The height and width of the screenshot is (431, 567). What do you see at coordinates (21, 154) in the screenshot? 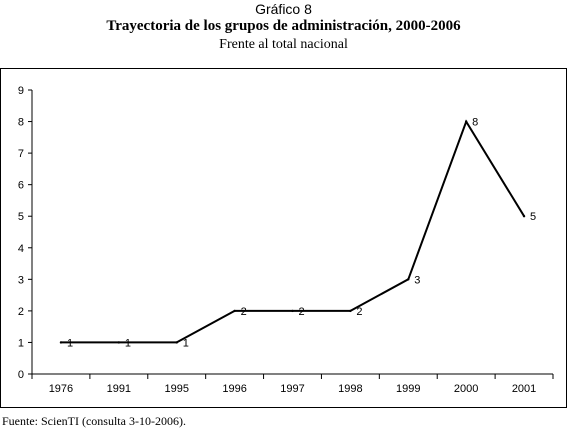
I see `y-tick-label: 7` at bounding box center [21, 154].